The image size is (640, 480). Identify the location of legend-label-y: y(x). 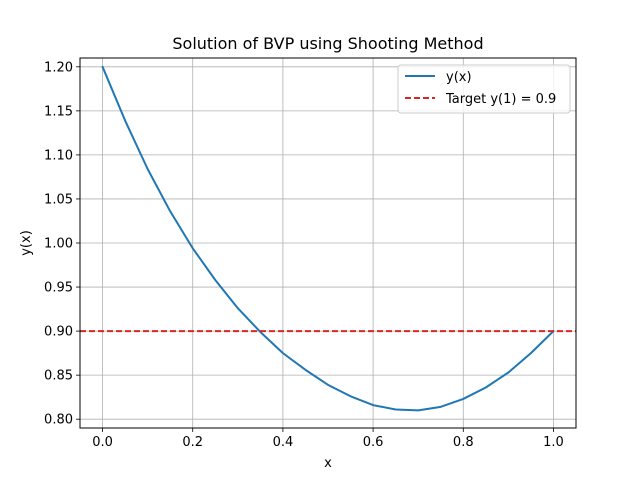
(459, 77).